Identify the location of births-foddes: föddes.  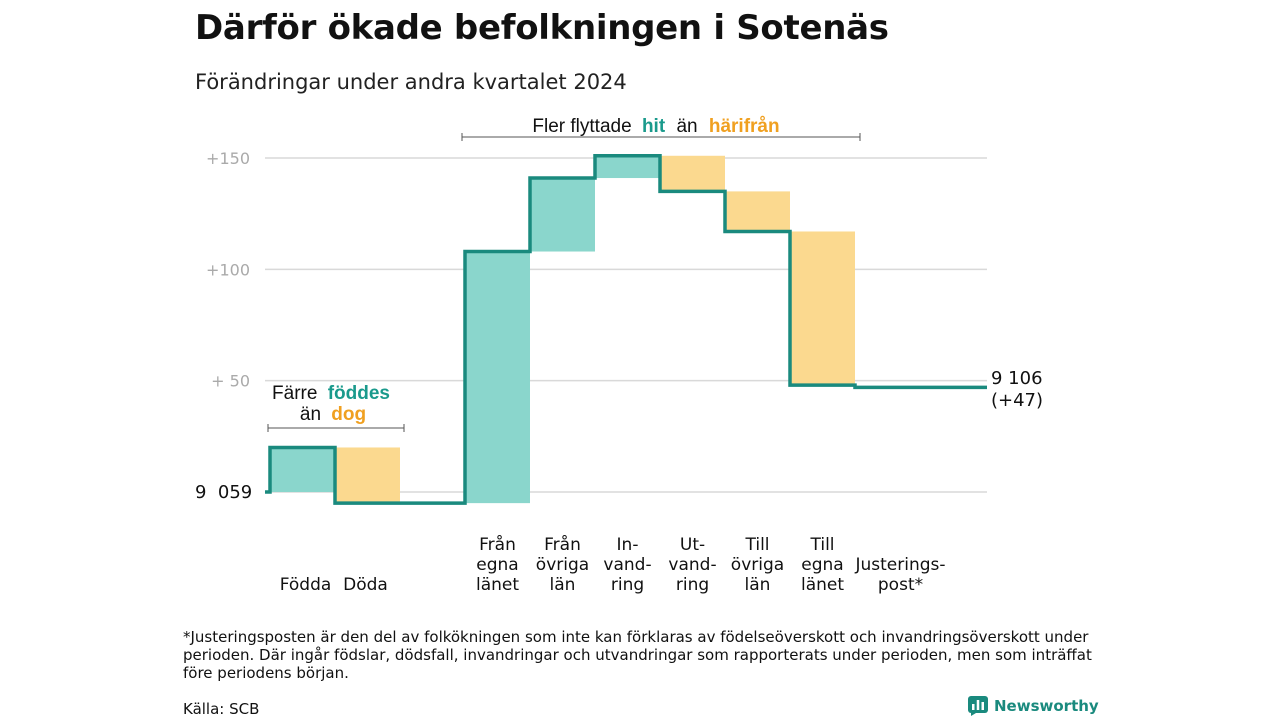
(359, 393).